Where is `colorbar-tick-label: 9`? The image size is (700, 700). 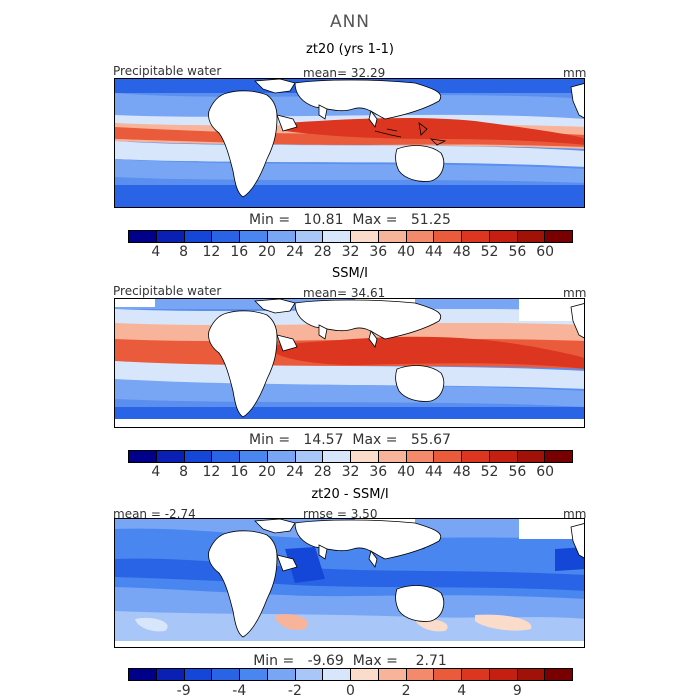
colorbar-tick-label: 9 is located at coordinates (517, 691).